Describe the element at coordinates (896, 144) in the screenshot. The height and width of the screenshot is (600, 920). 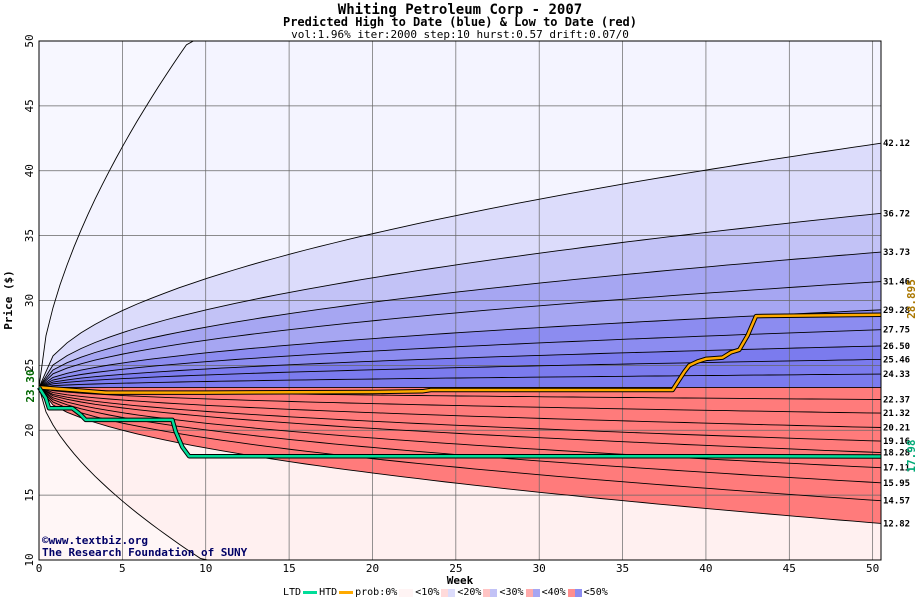
I see `high-end-label: 42.12` at that location.